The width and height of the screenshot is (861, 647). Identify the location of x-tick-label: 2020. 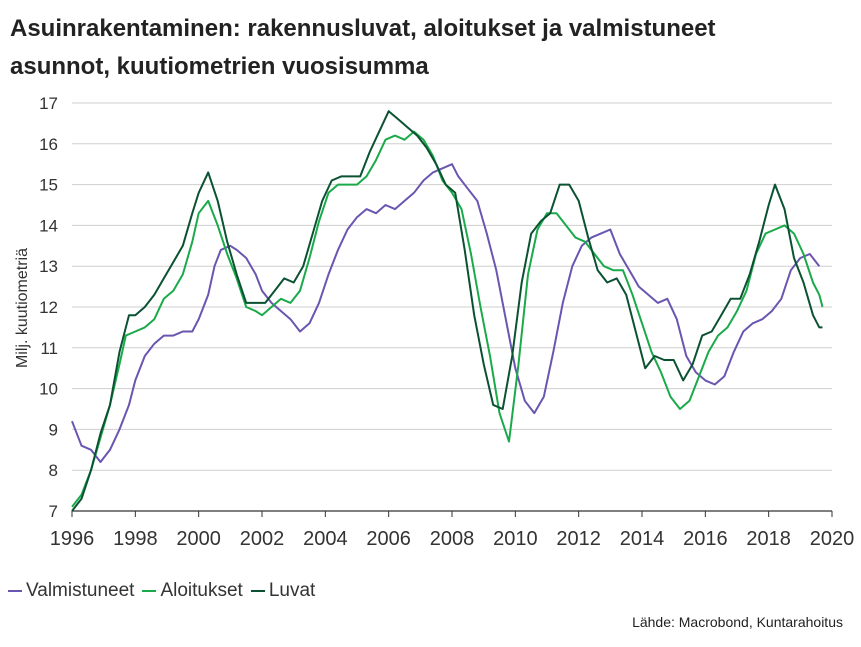
(832, 539).